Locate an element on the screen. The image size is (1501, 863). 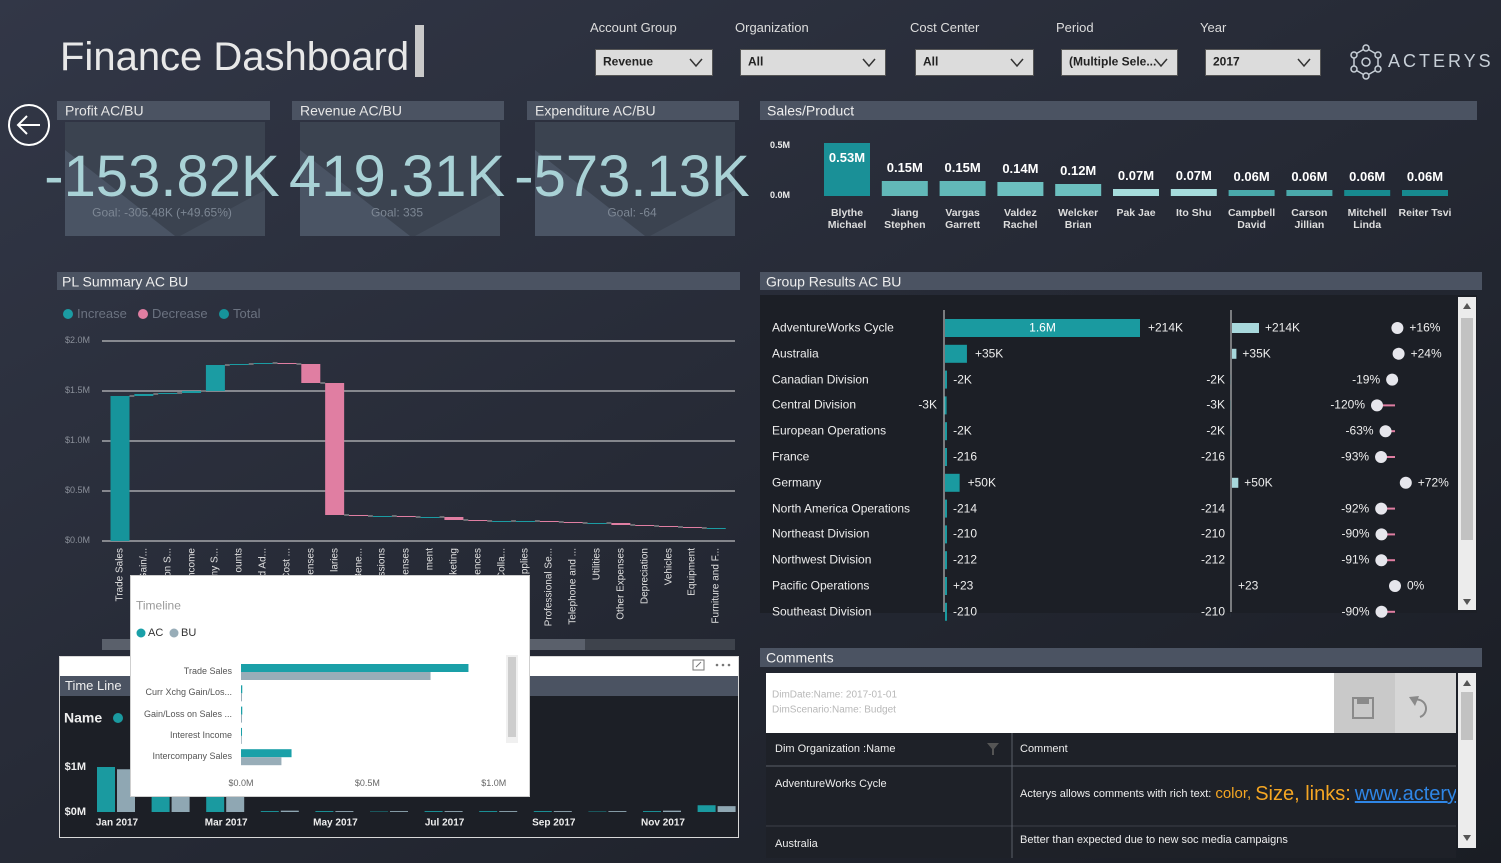
x-tick-label: Valdez Rachel is located at coordinates (1020, 219).